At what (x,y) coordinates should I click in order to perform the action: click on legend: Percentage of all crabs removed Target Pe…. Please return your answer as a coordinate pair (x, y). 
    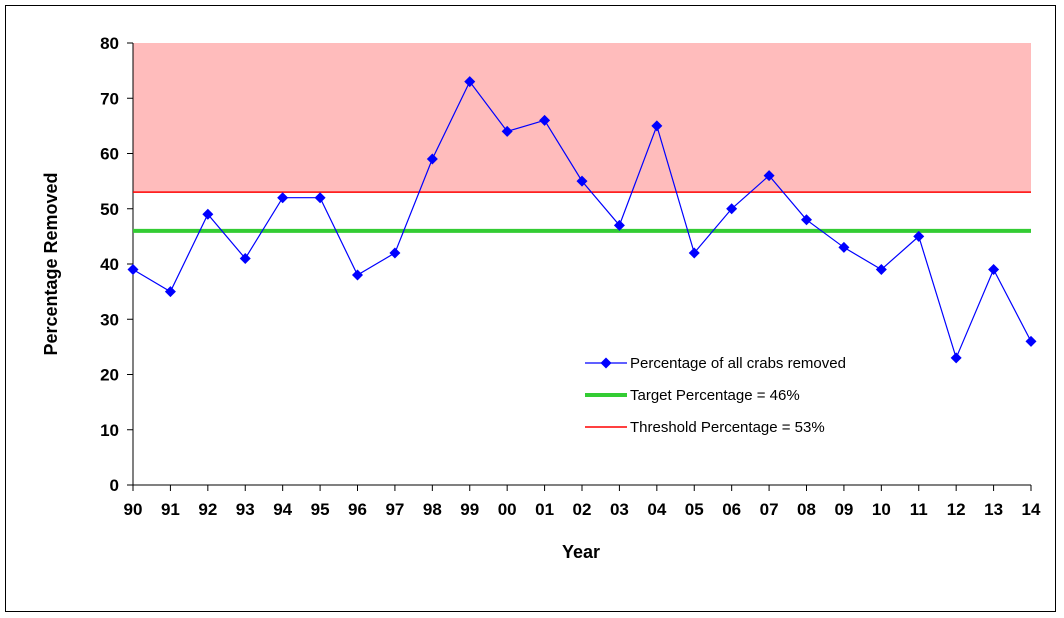
    Looking at the image, I should click on (715, 395).